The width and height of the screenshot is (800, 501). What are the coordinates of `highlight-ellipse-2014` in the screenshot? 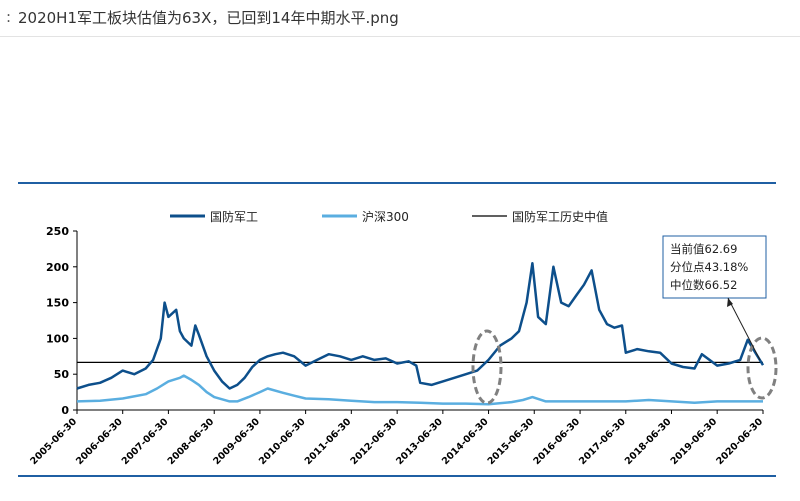 It's located at (487, 367).